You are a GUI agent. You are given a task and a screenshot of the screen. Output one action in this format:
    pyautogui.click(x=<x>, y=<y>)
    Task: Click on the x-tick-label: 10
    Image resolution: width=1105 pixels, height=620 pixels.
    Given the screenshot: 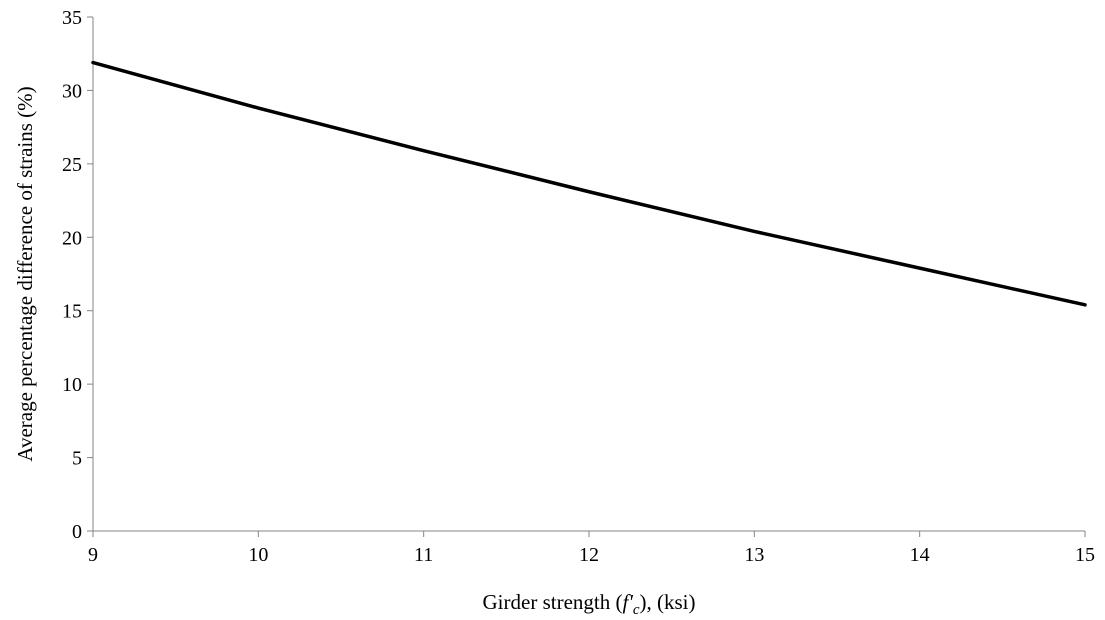 What is the action you would take?
    pyautogui.click(x=258, y=555)
    